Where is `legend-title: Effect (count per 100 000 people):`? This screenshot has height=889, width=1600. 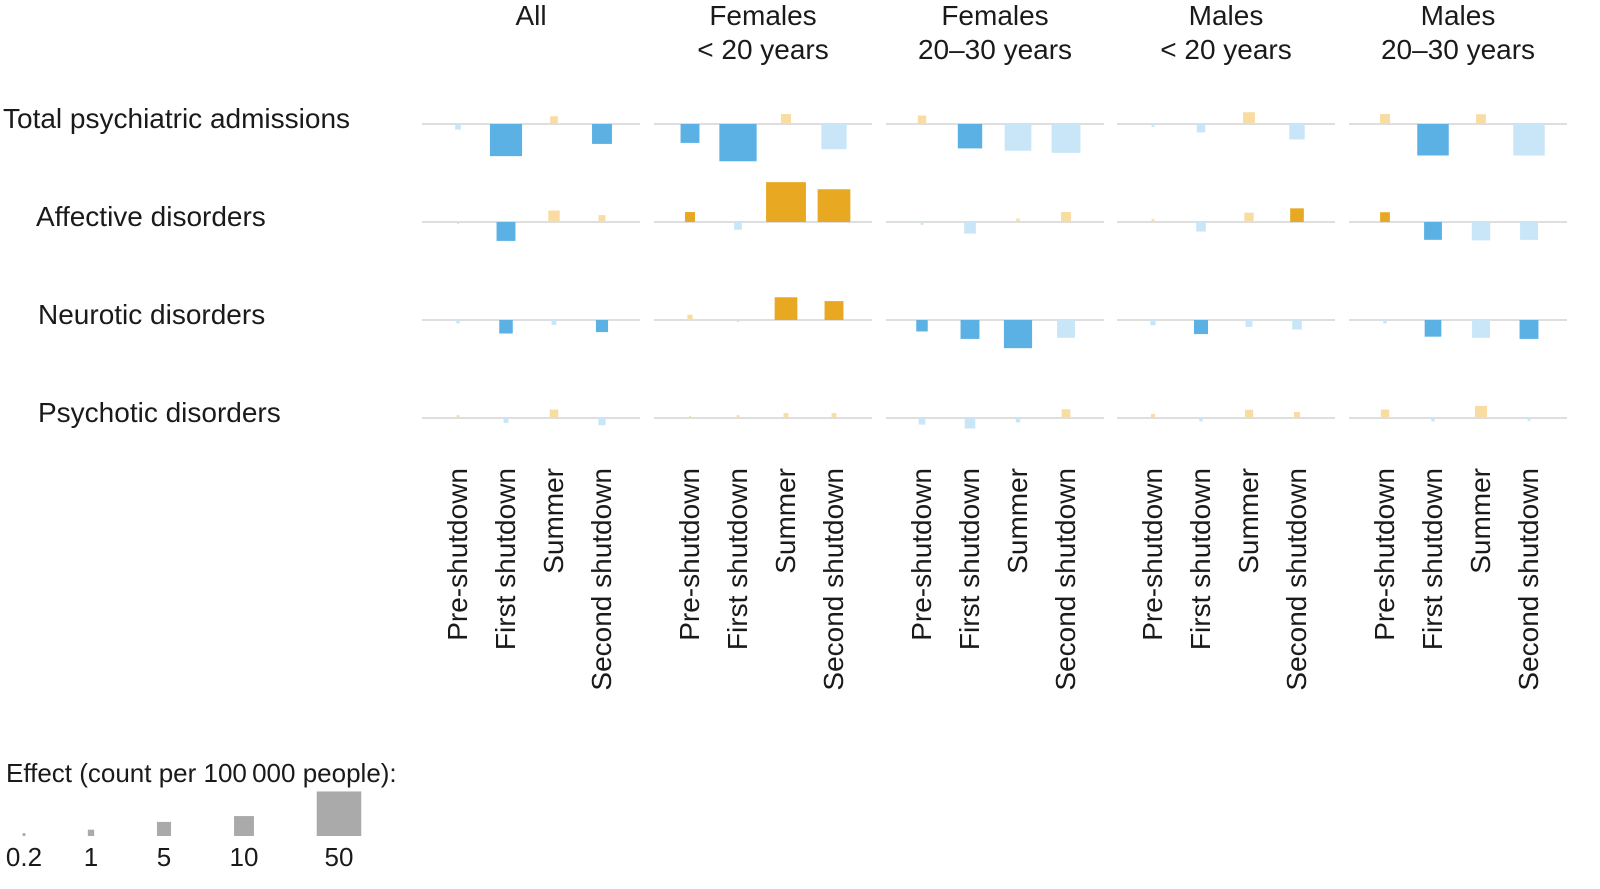
legend-title: Effect (count per 100 000 people): is located at coordinates (201, 773).